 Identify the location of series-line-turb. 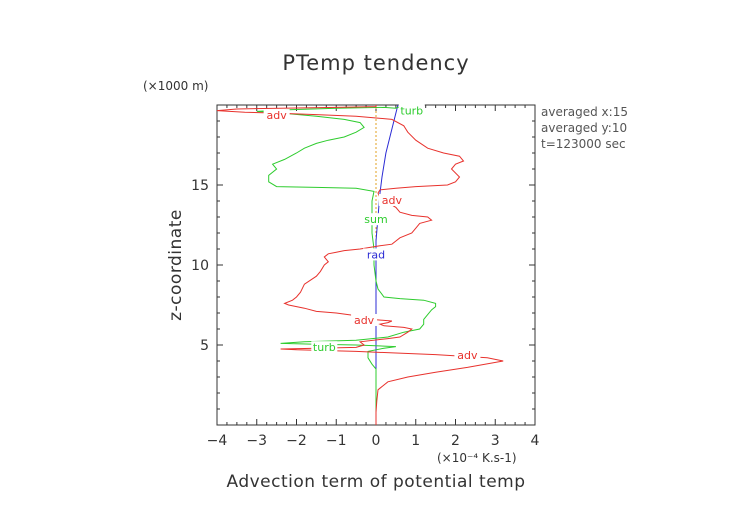
(346, 265).